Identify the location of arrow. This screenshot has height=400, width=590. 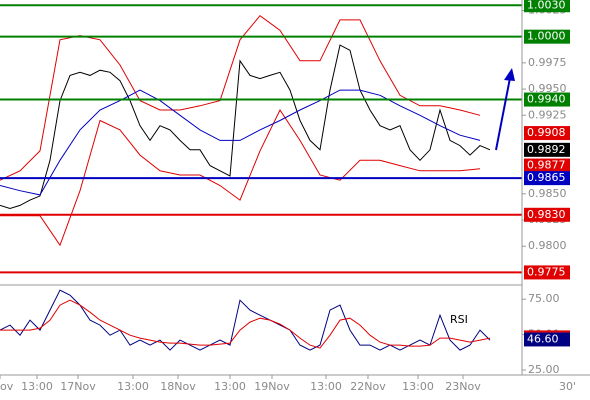
(503, 114).